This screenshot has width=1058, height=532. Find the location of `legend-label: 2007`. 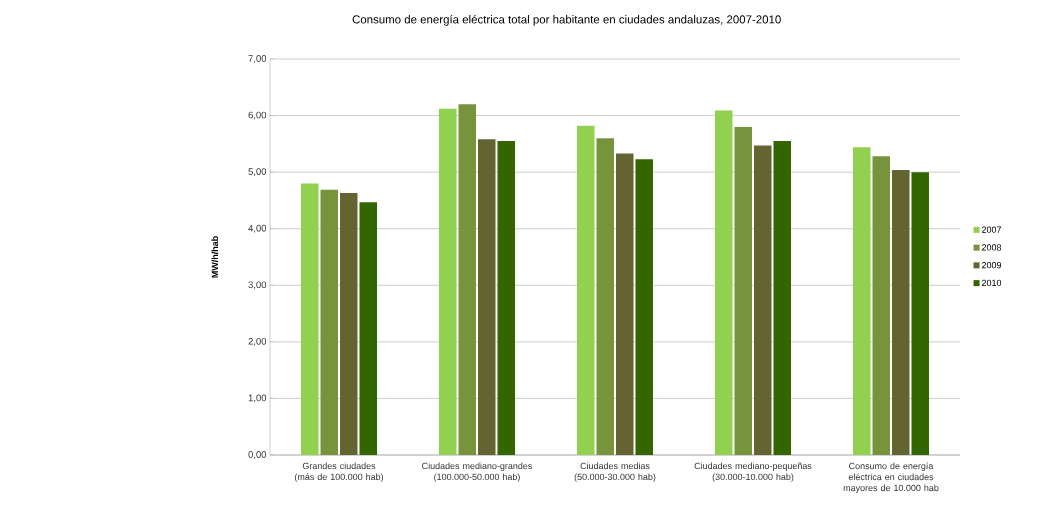

legend-label: 2007 is located at coordinates (991, 229).